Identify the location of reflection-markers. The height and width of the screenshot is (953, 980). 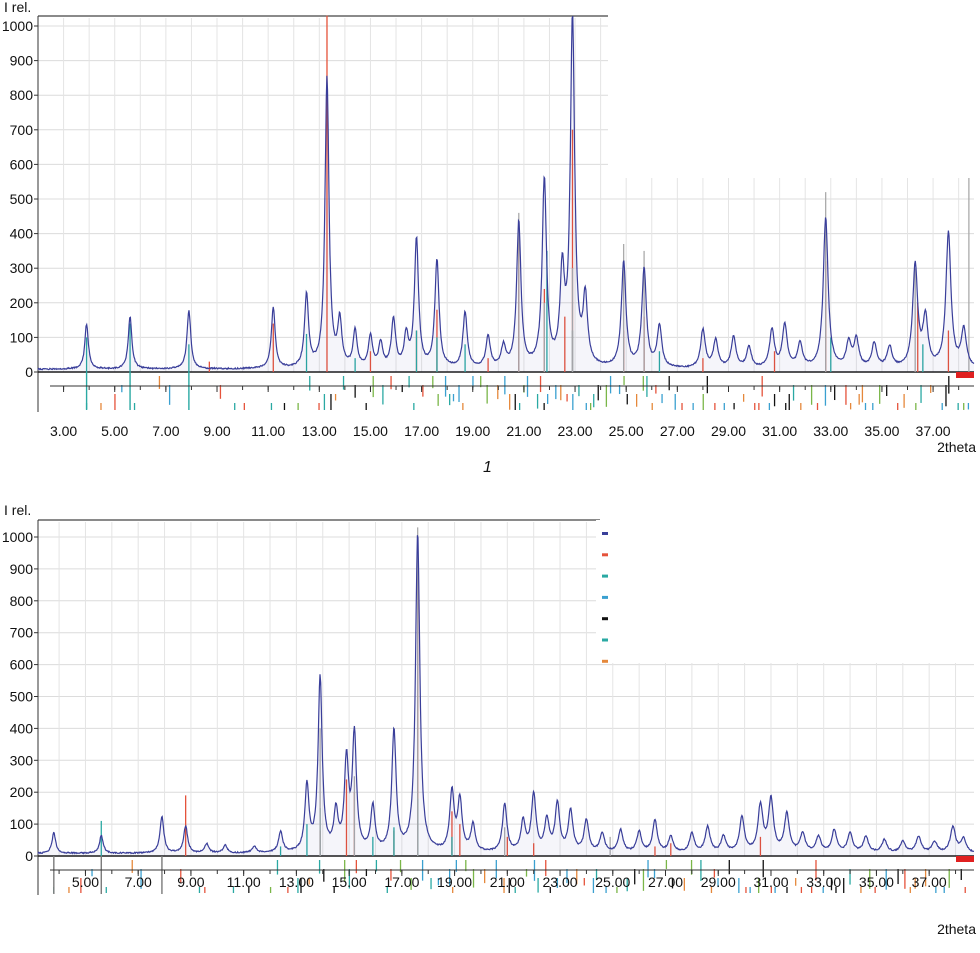
(527, 391).